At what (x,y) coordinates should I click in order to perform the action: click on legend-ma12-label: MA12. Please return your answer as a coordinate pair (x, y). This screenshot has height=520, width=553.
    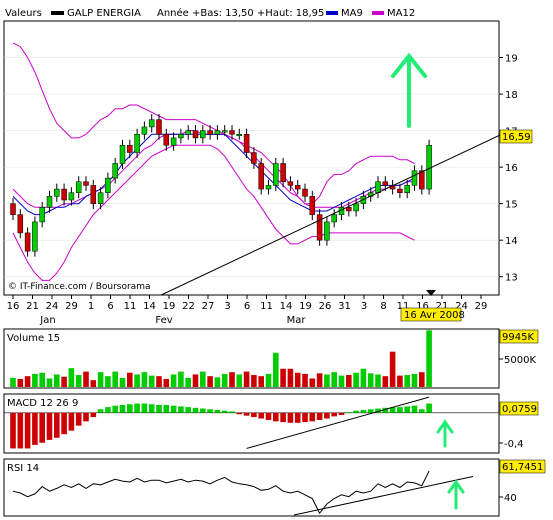
    Looking at the image, I should click on (401, 13).